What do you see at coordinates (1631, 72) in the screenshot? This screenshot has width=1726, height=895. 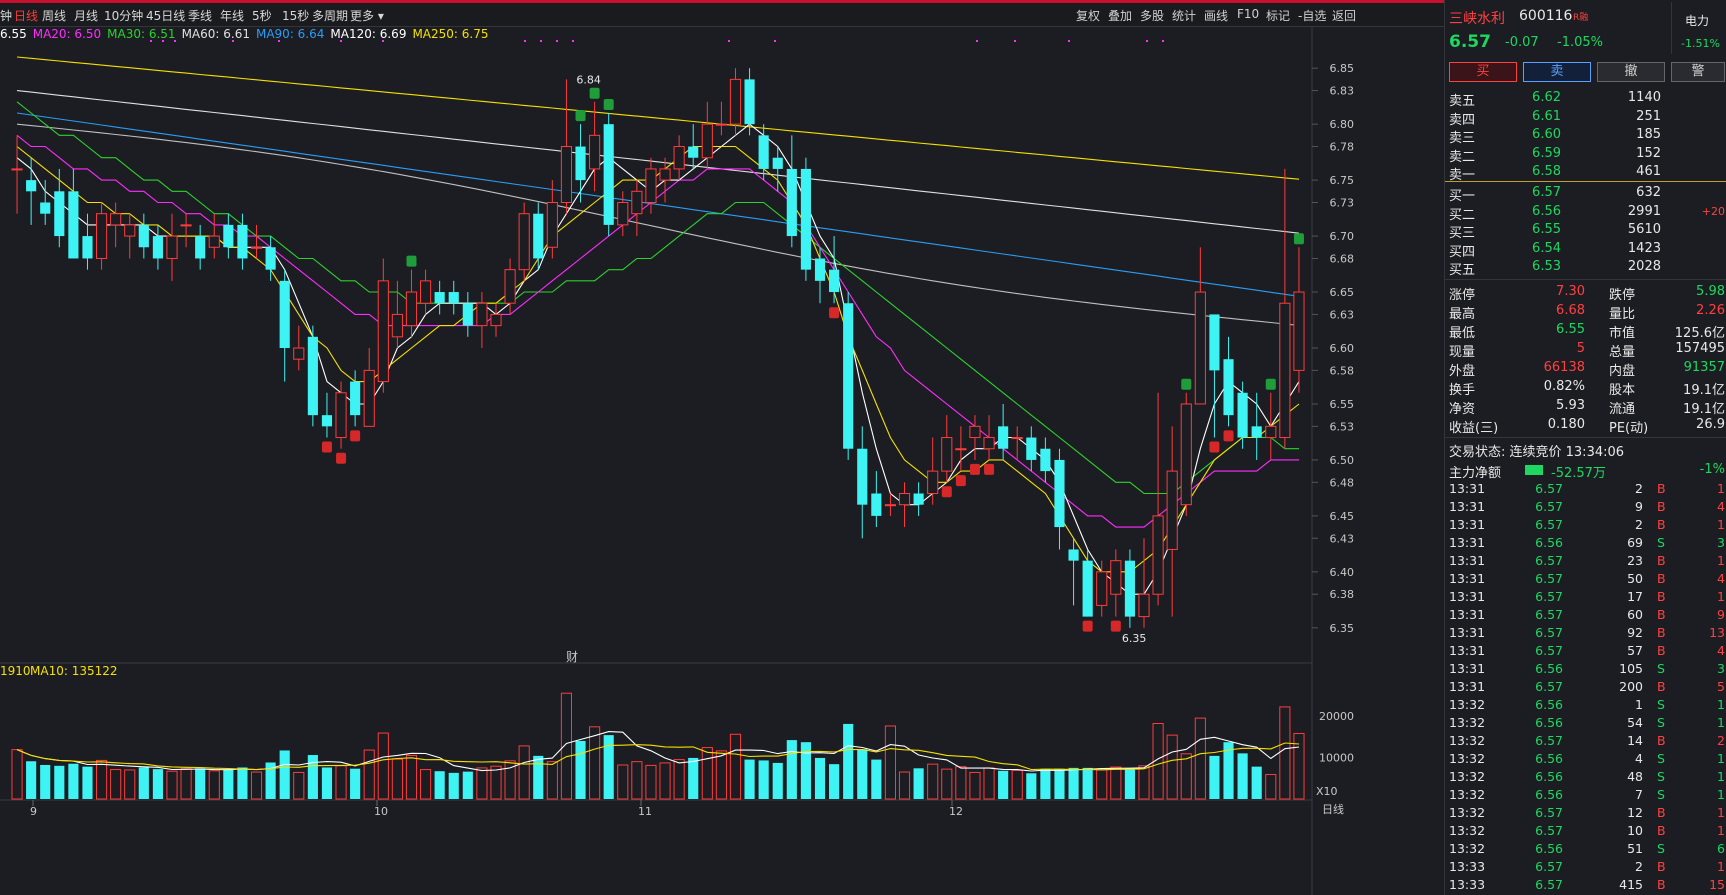 I see `trade-button-2: 撤` at bounding box center [1631, 72].